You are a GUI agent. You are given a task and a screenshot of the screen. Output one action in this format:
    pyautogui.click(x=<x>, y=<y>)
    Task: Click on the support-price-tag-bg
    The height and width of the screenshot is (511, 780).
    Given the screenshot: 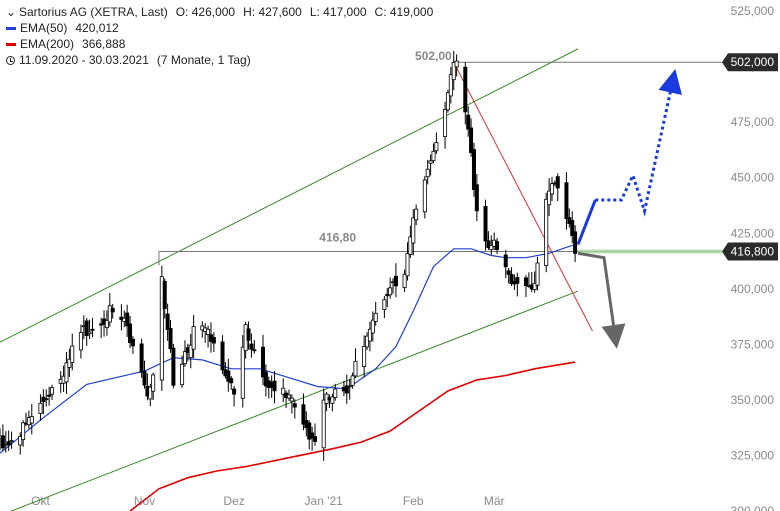 What is the action you would take?
    pyautogui.click(x=750, y=251)
    